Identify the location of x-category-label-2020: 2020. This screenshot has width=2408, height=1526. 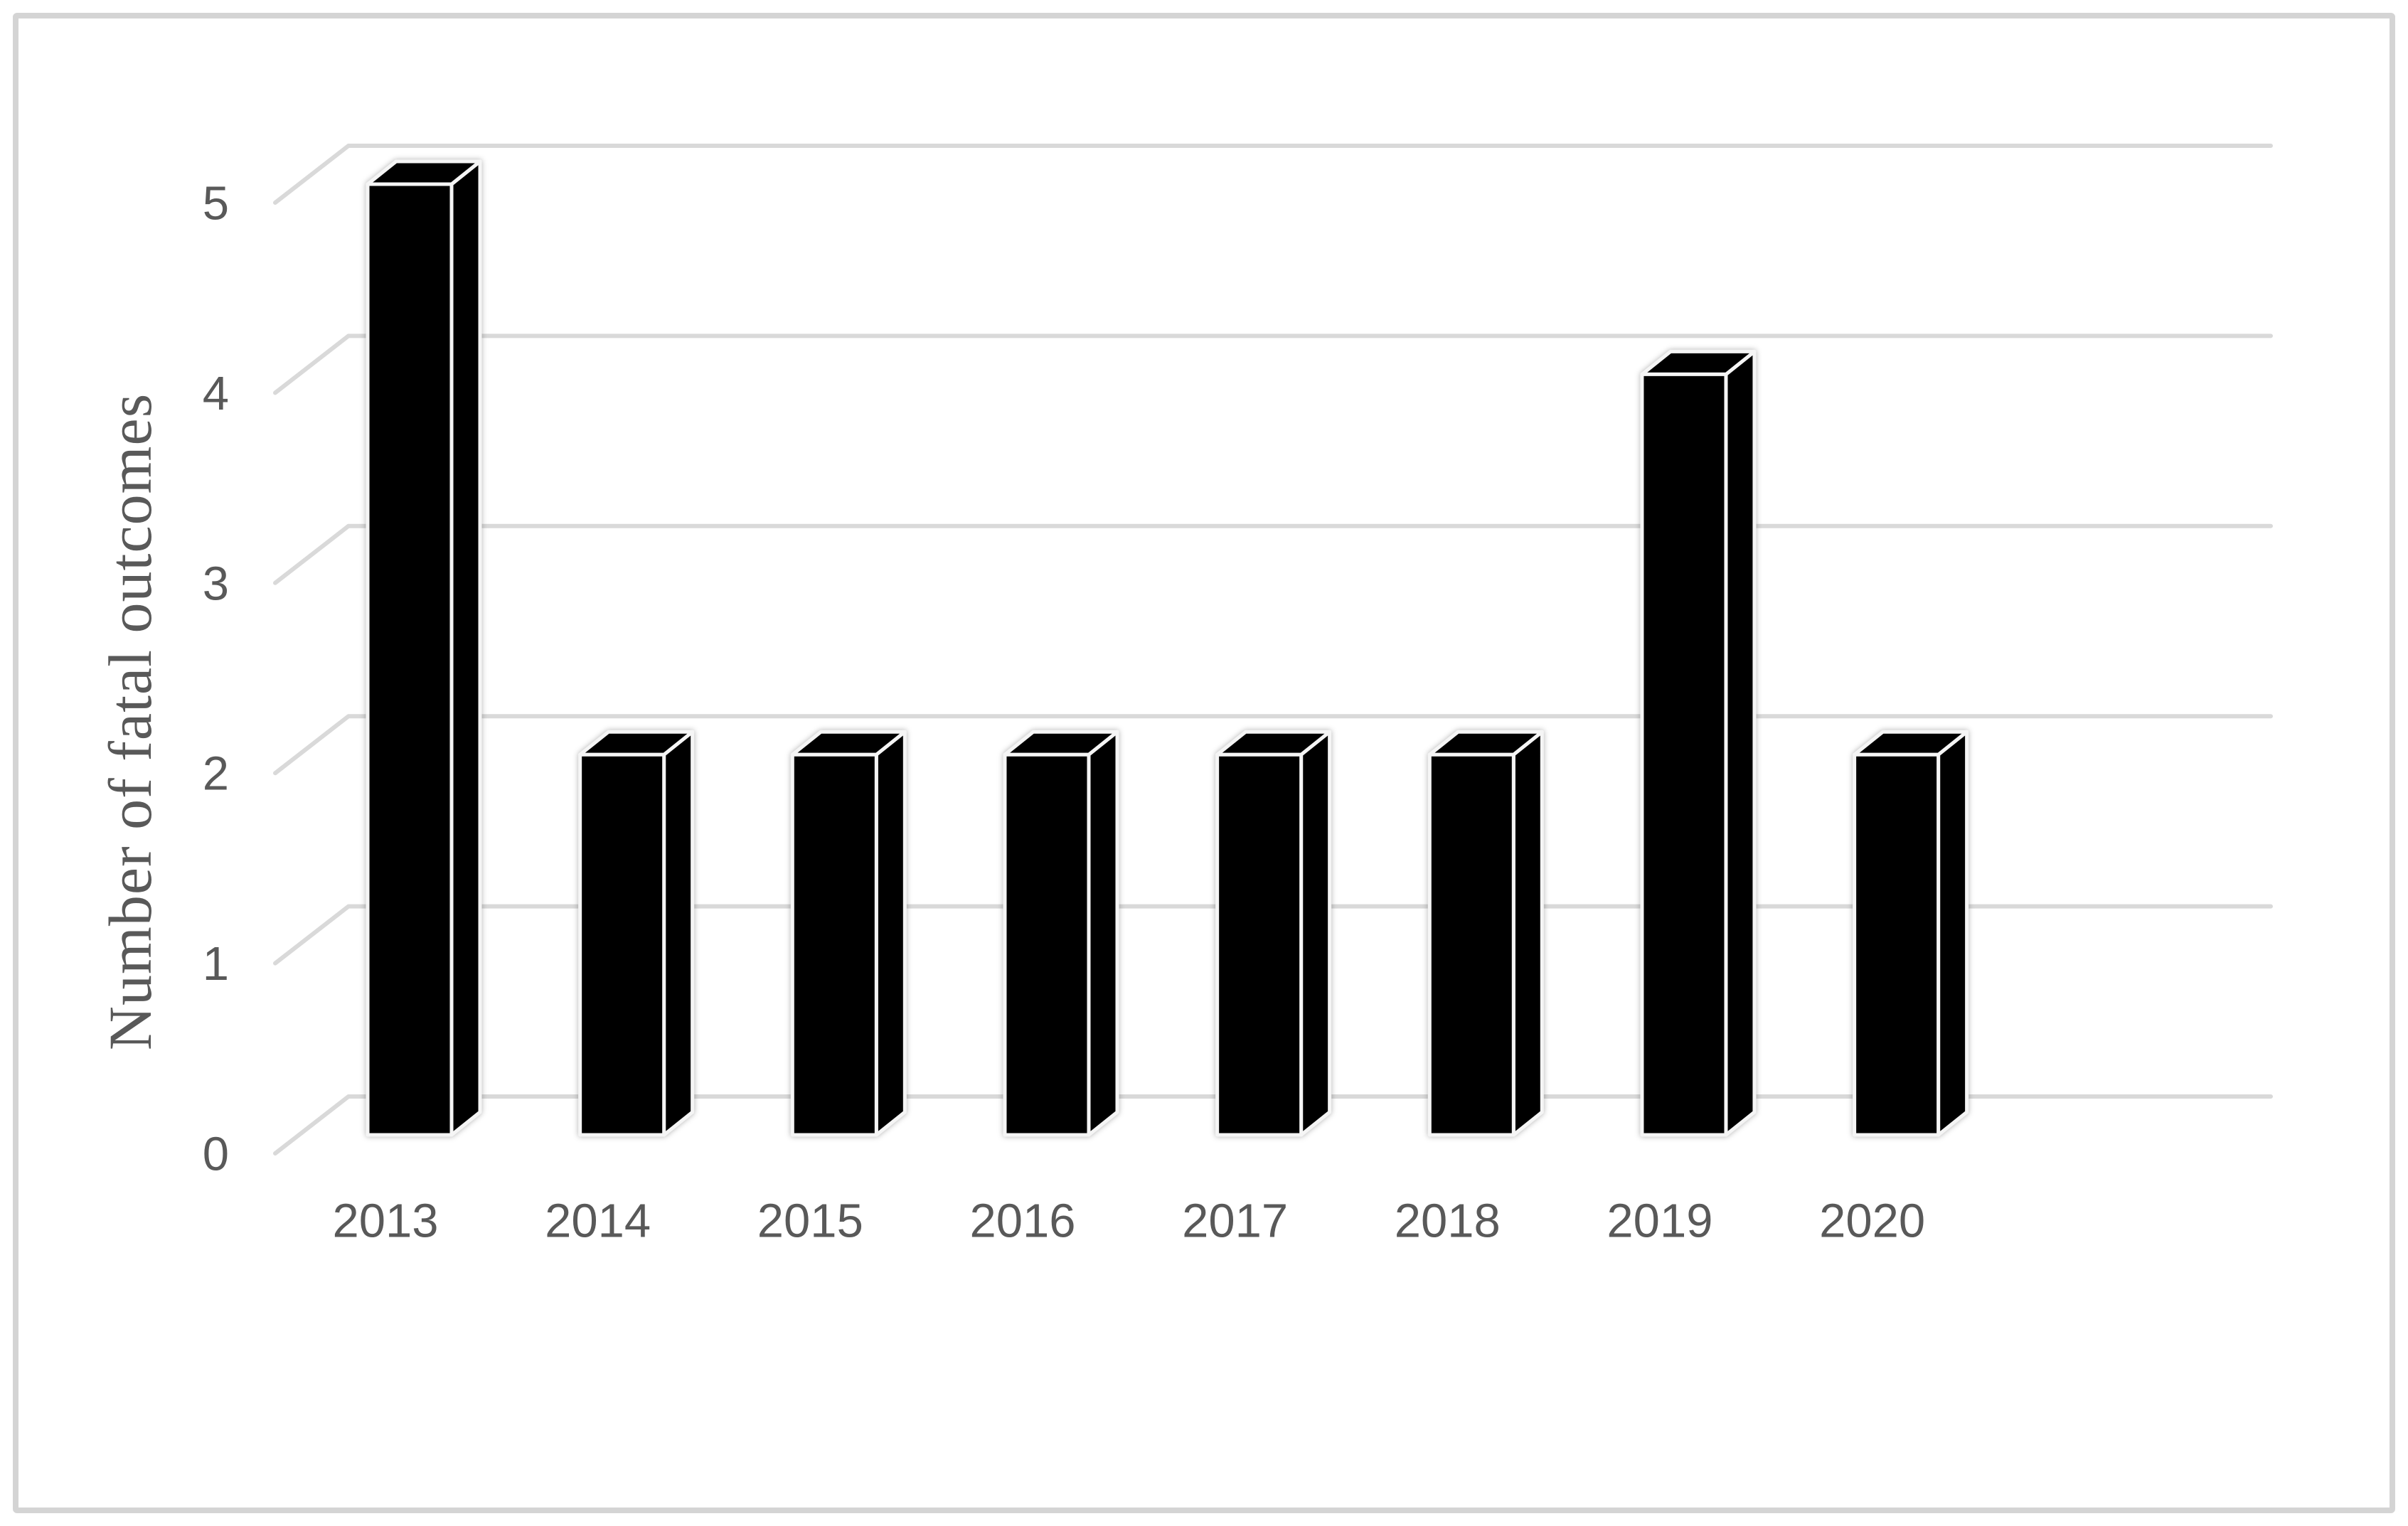
(1872, 1221).